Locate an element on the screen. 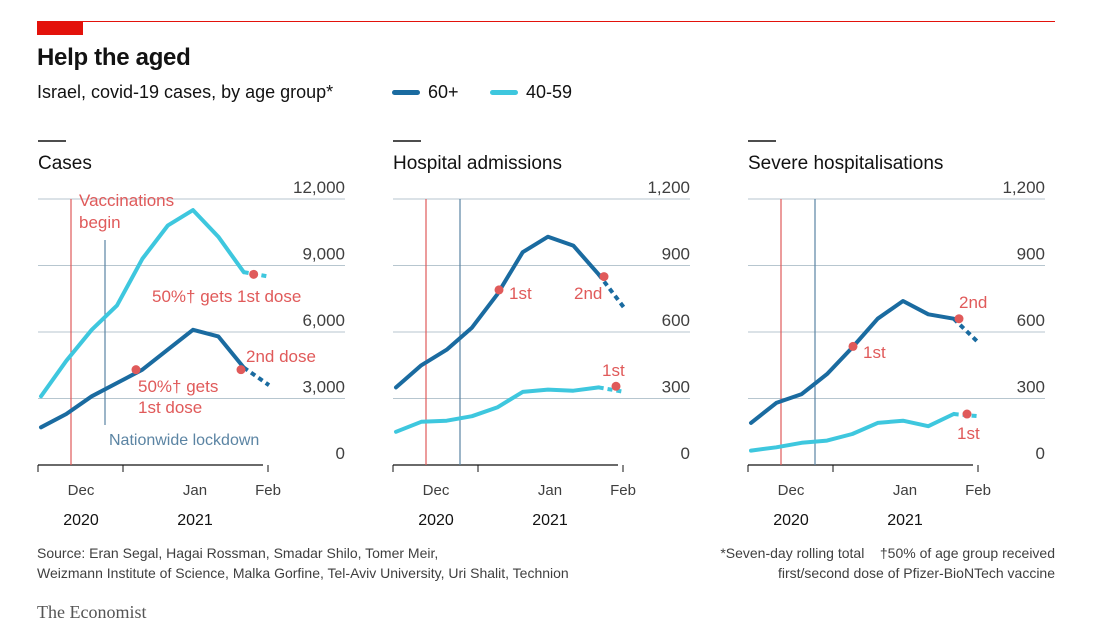 The image size is (1100, 641). legend-item-40-59: 40-59 is located at coordinates (531, 92).